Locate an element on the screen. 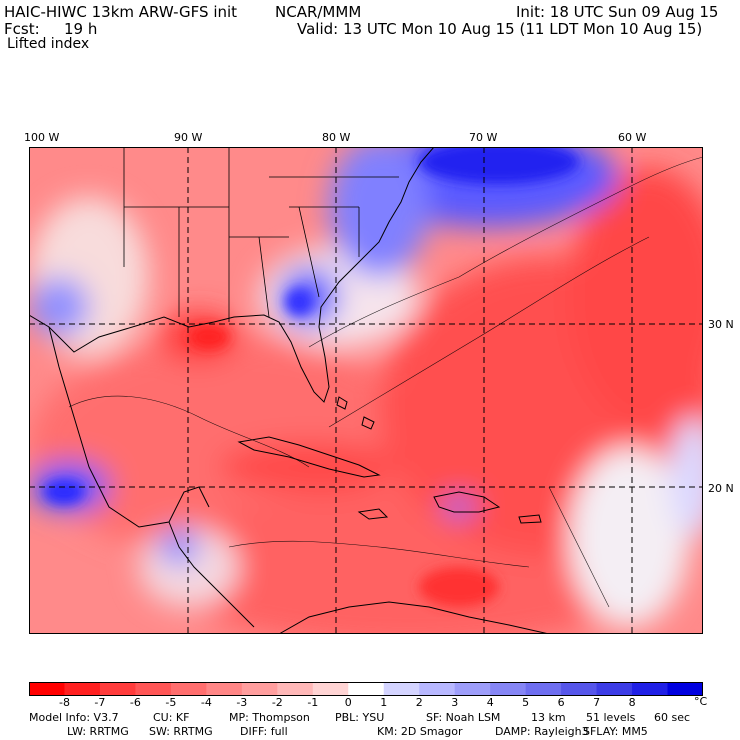  lat-label-30n: 30 N is located at coordinates (721, 324).